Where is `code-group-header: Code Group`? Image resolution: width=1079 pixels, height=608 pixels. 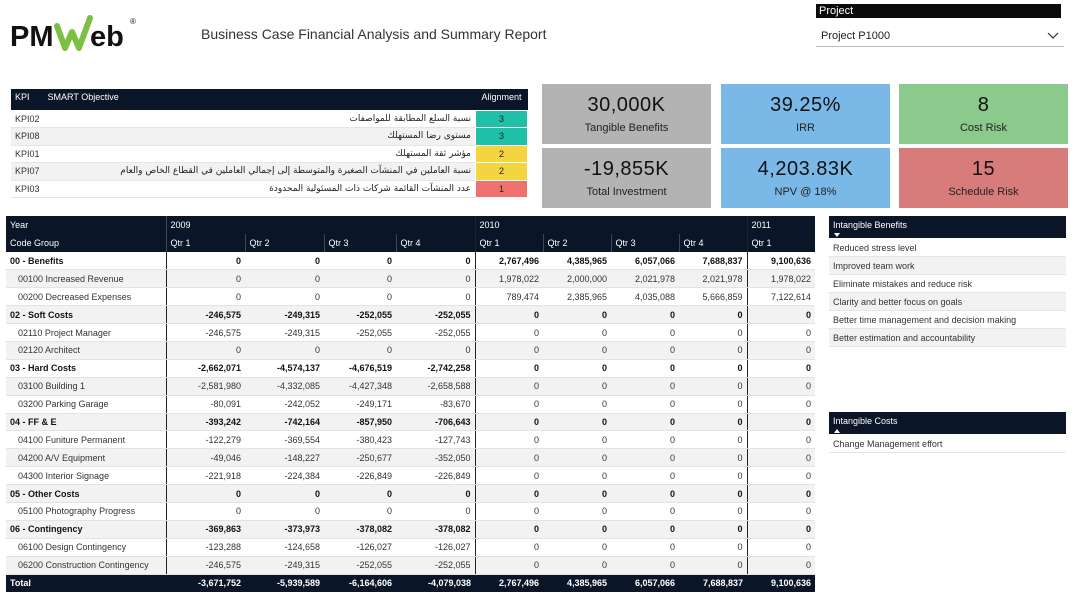
code-group-header: Code Group is located at coordinates (86, 243).